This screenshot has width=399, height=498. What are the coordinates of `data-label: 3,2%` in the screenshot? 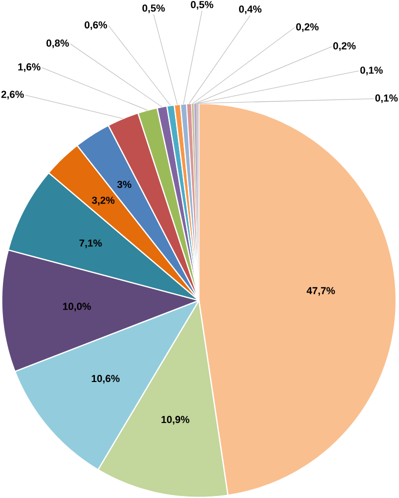 It's located at (103, 201).